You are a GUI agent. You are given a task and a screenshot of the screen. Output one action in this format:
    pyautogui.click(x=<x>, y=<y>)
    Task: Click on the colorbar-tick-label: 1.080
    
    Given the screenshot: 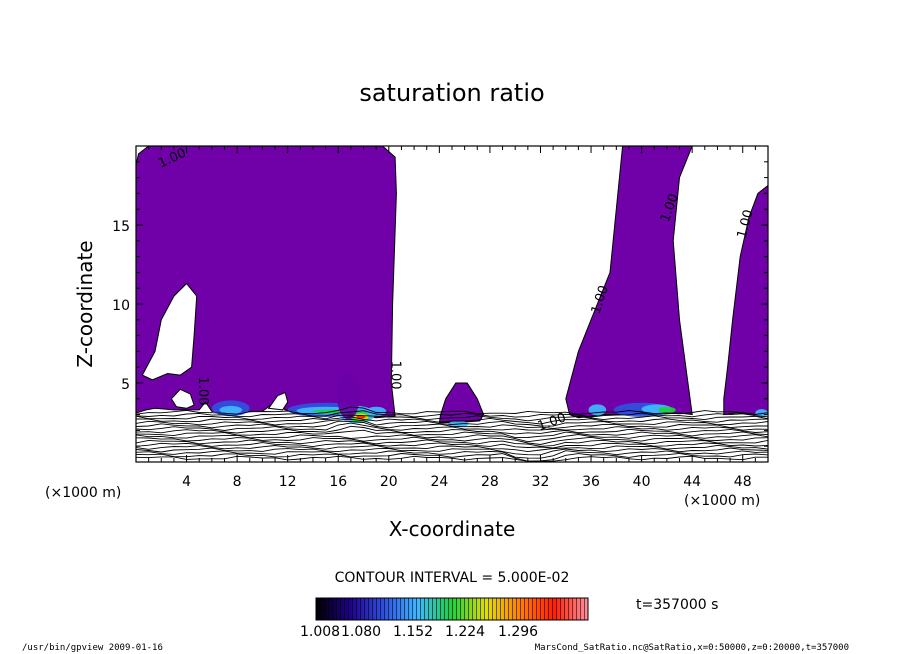 What is the action you would take?
    pyautogui.click(x=361, y=632)
    